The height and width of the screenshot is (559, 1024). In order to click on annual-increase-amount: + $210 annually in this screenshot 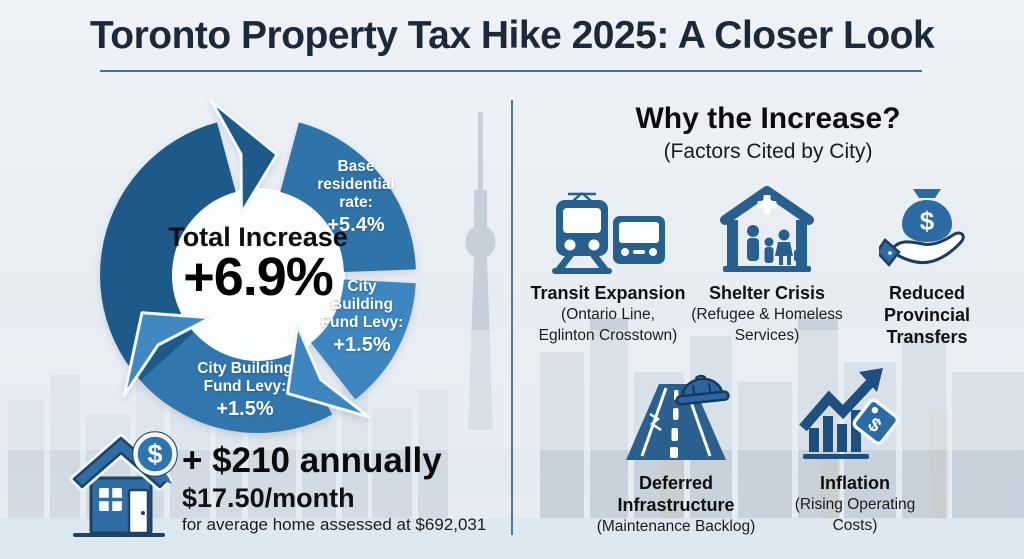, I will do `click(312, 460)`.